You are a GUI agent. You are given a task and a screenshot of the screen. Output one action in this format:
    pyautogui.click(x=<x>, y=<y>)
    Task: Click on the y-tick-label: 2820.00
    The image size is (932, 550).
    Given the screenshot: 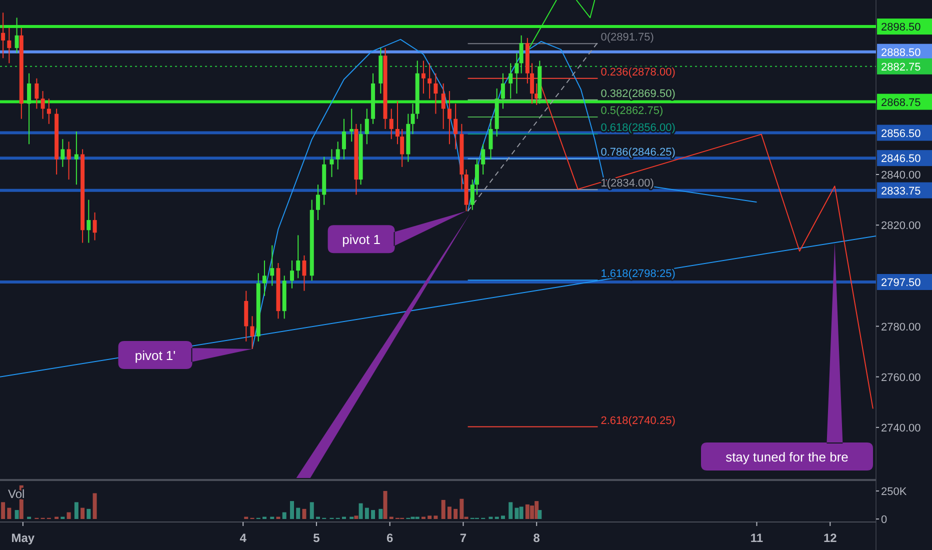 What is the action you would take?
    pyautogui.click(x=901, y=226)
    